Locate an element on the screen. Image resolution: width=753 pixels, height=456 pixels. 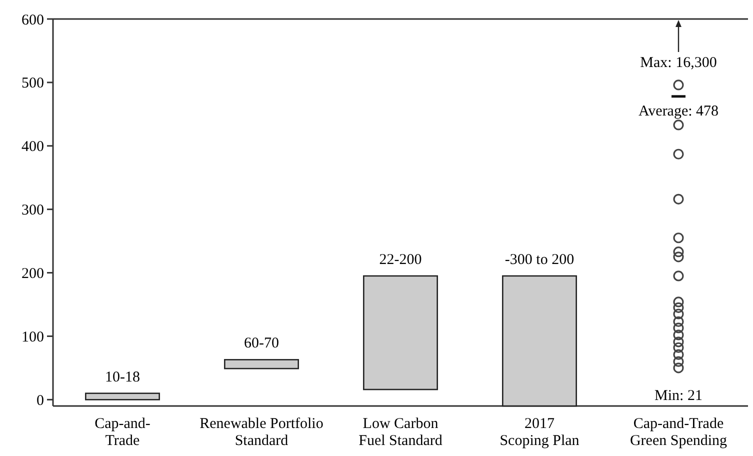
y-tick-label: 100 is located at coordinates (33, 337).